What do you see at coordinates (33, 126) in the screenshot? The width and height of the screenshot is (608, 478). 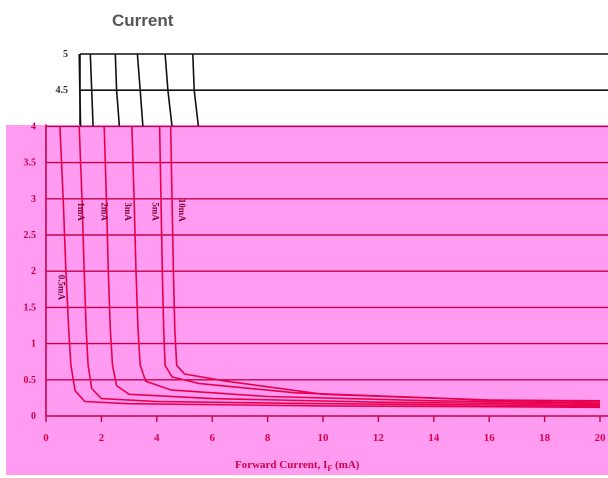 I see `y-tick-label: 4` at bounding box center [33, 126].